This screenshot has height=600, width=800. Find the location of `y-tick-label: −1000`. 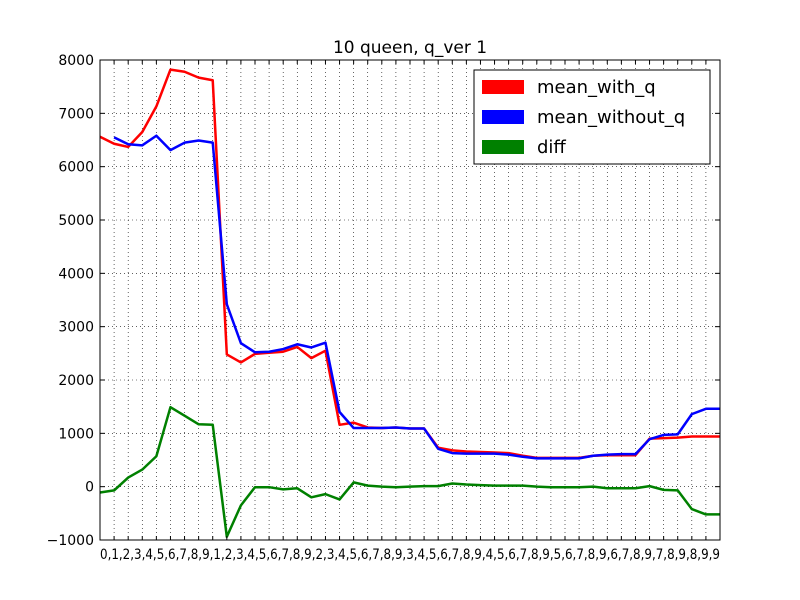

y-tick-label: −1000 is located at coordinates (70, 541).